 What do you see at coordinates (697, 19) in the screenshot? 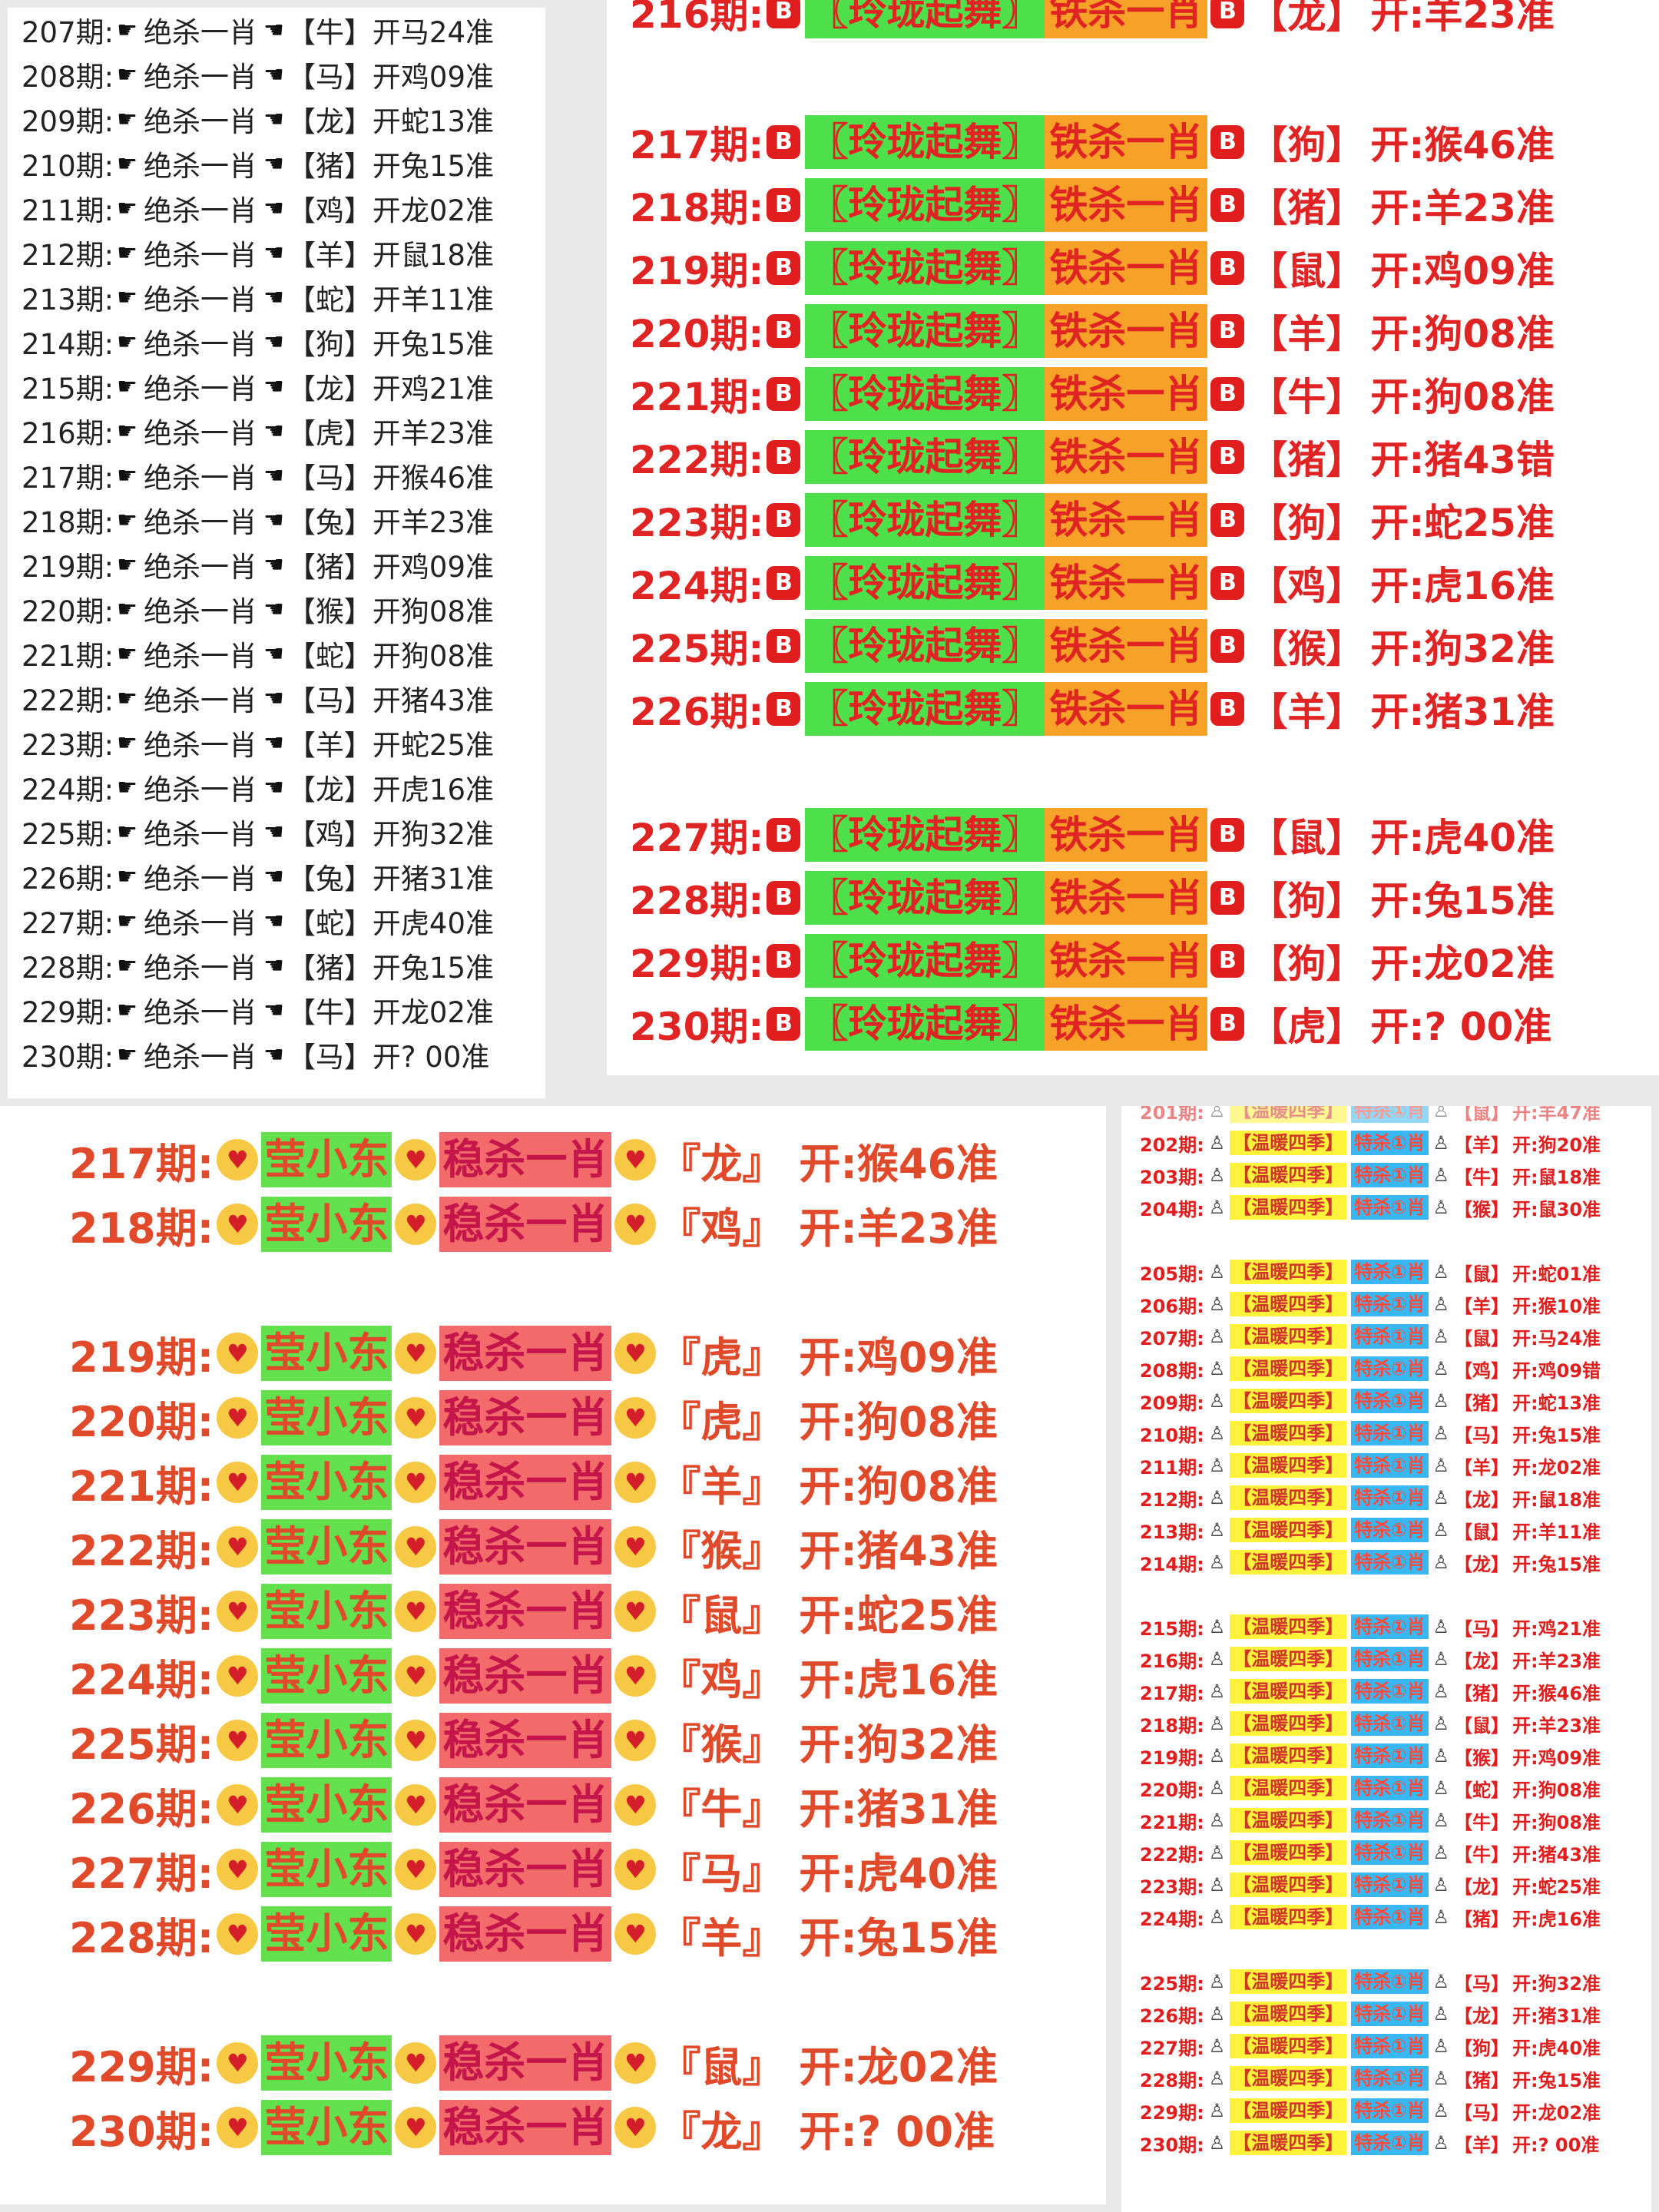
I see `period-label: 216期:` at bounding box center [697, 19].